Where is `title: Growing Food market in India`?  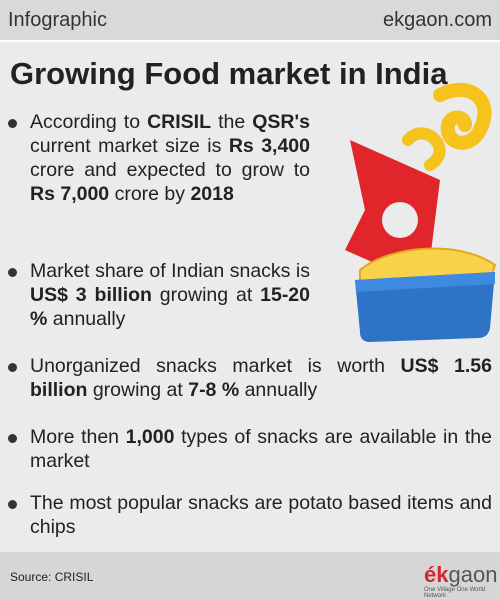 title: Growing Food market in India is located at coordinates (229, 73).